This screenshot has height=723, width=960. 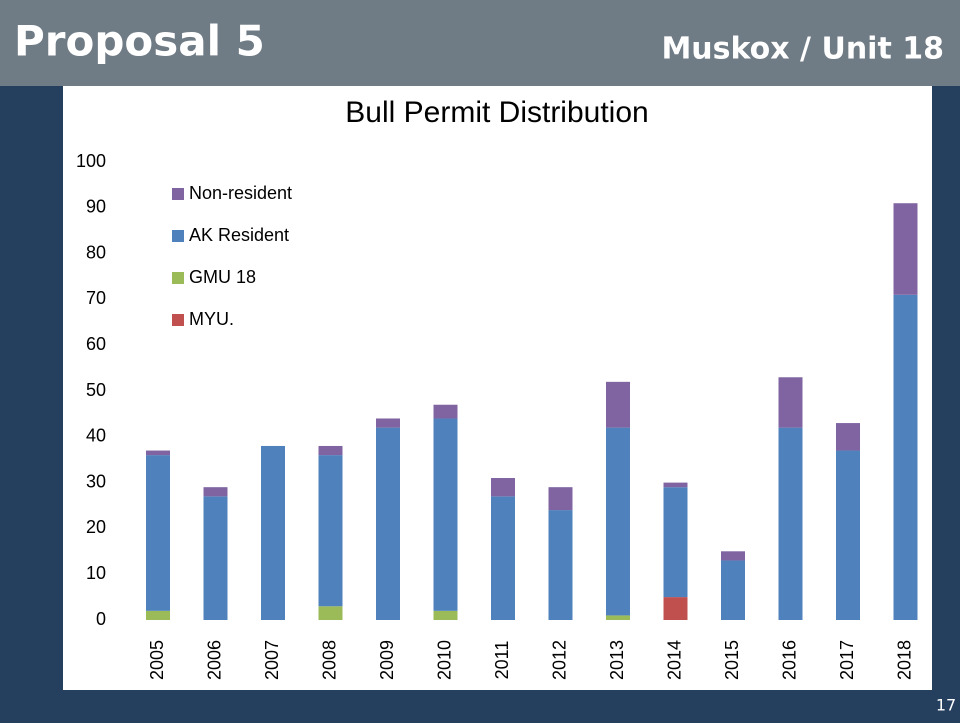 I want to click on y-tick-label: 100, so click(x=91, y=161).